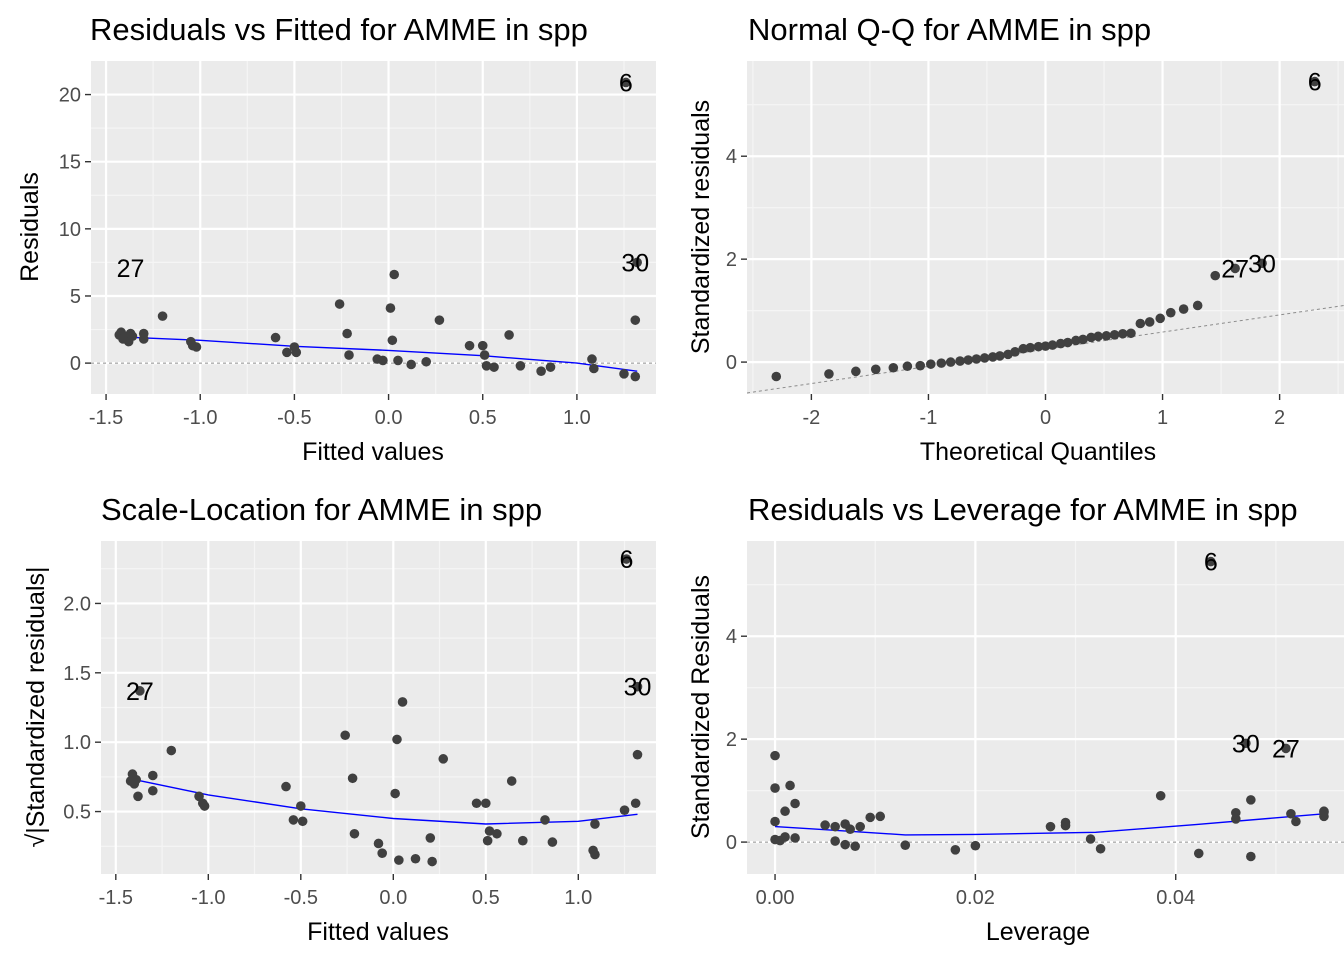 This screenshot has height=960, width=1344. Describe the element at coordinates (731, 740) in the screenshot. I see `y-tick-label: 2` at that location.